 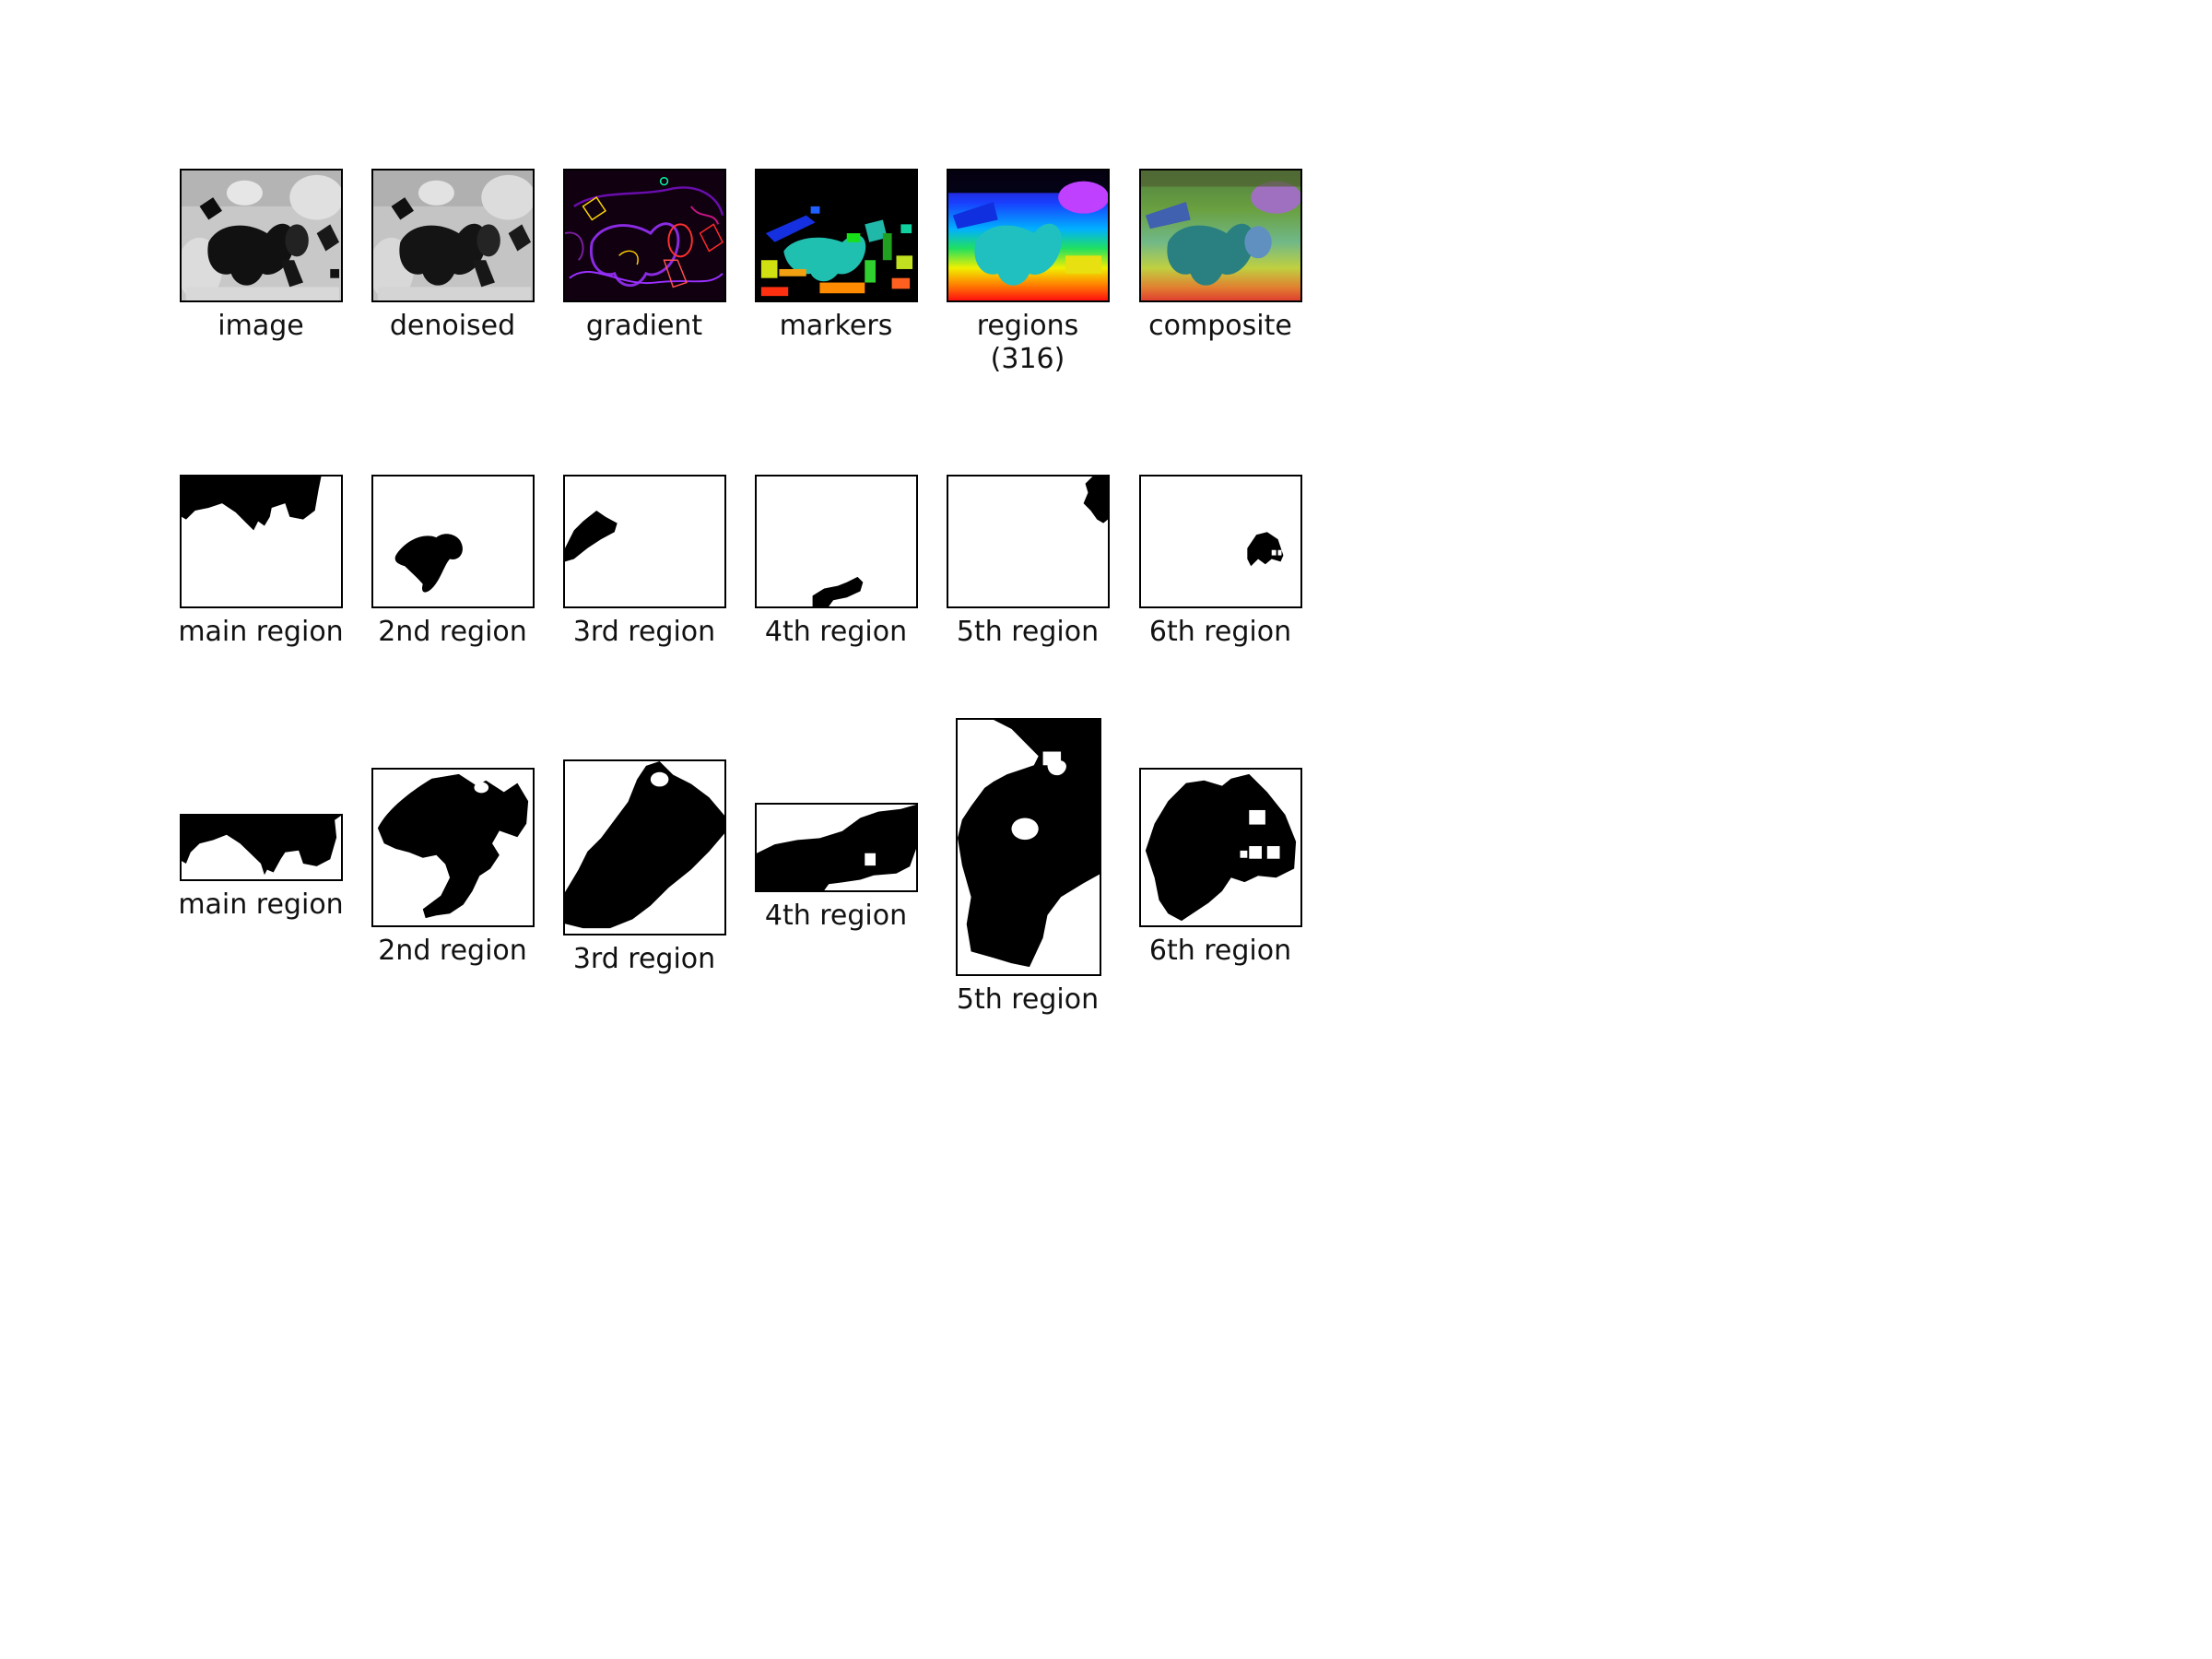 What do you see at coordinates (452, 951) in the screenshot?
I see `row3-caption-2nd-region: 2nd region` at bounding box center [452, 951].